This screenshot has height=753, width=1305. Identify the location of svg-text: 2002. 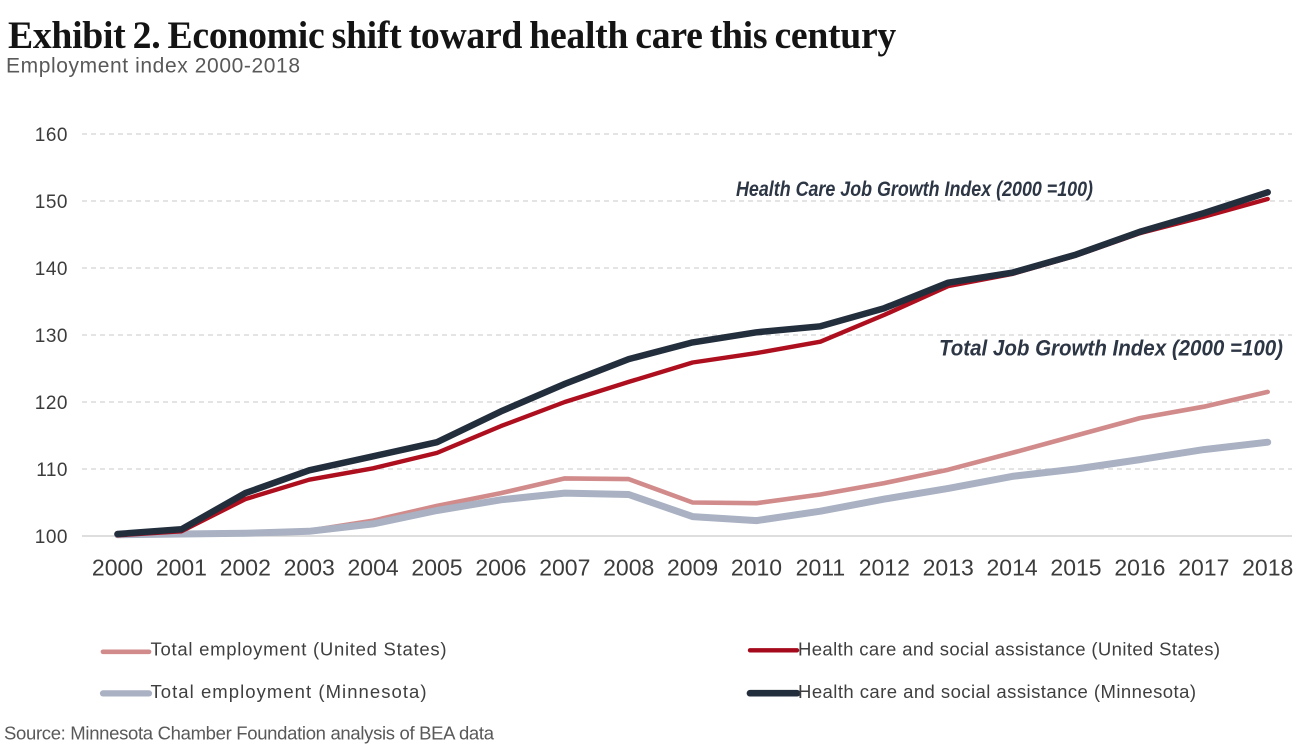
(245, 568).